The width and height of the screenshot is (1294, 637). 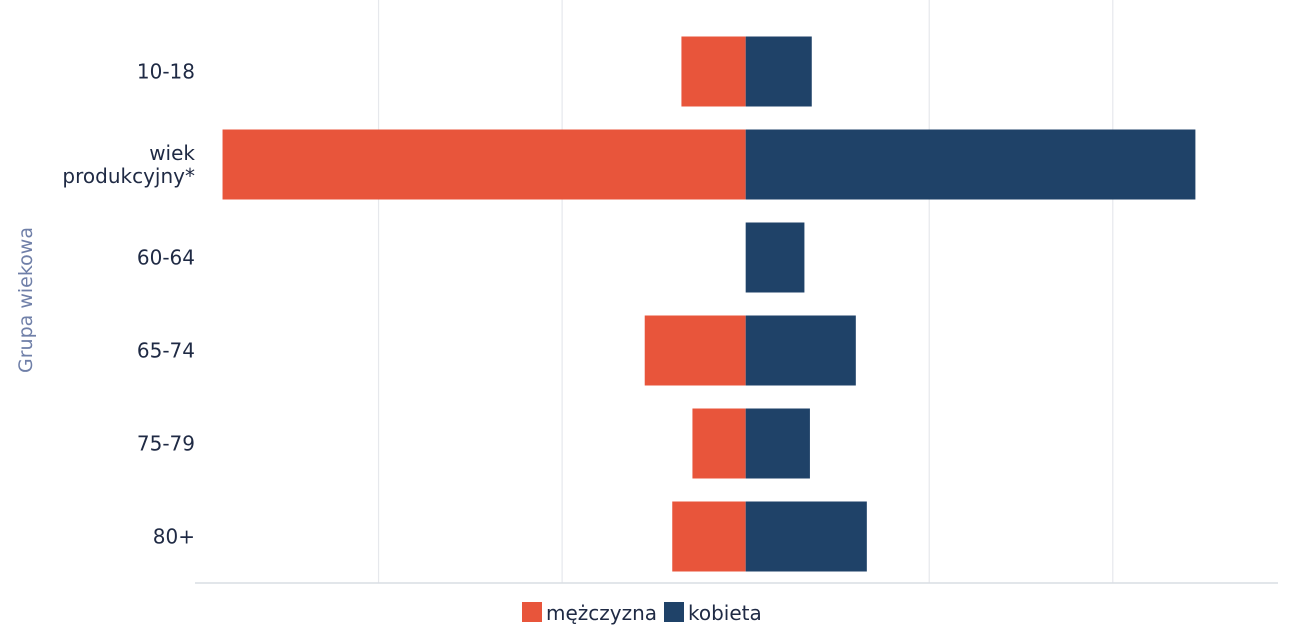 What do you see at coordinates (601, 613) in the screenshot?
I see `legend-label: mężczyzna` at bounding box center [601, 613].